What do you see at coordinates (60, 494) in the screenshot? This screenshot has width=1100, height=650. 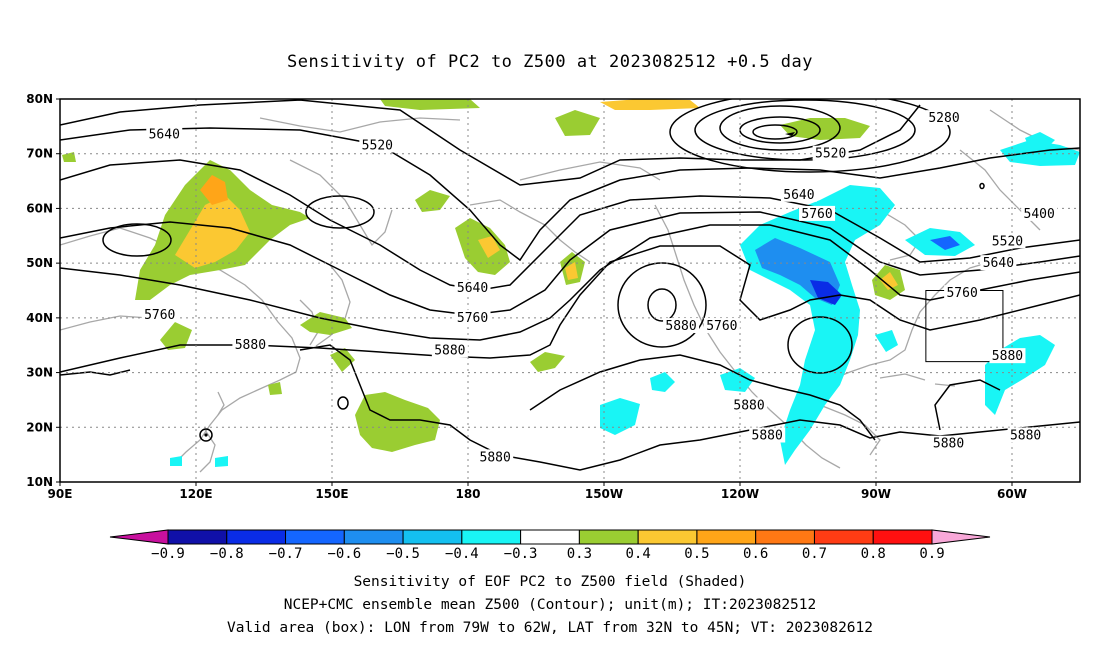 I see `lon-tick-label: 90E` at bounding box center [60, 494].